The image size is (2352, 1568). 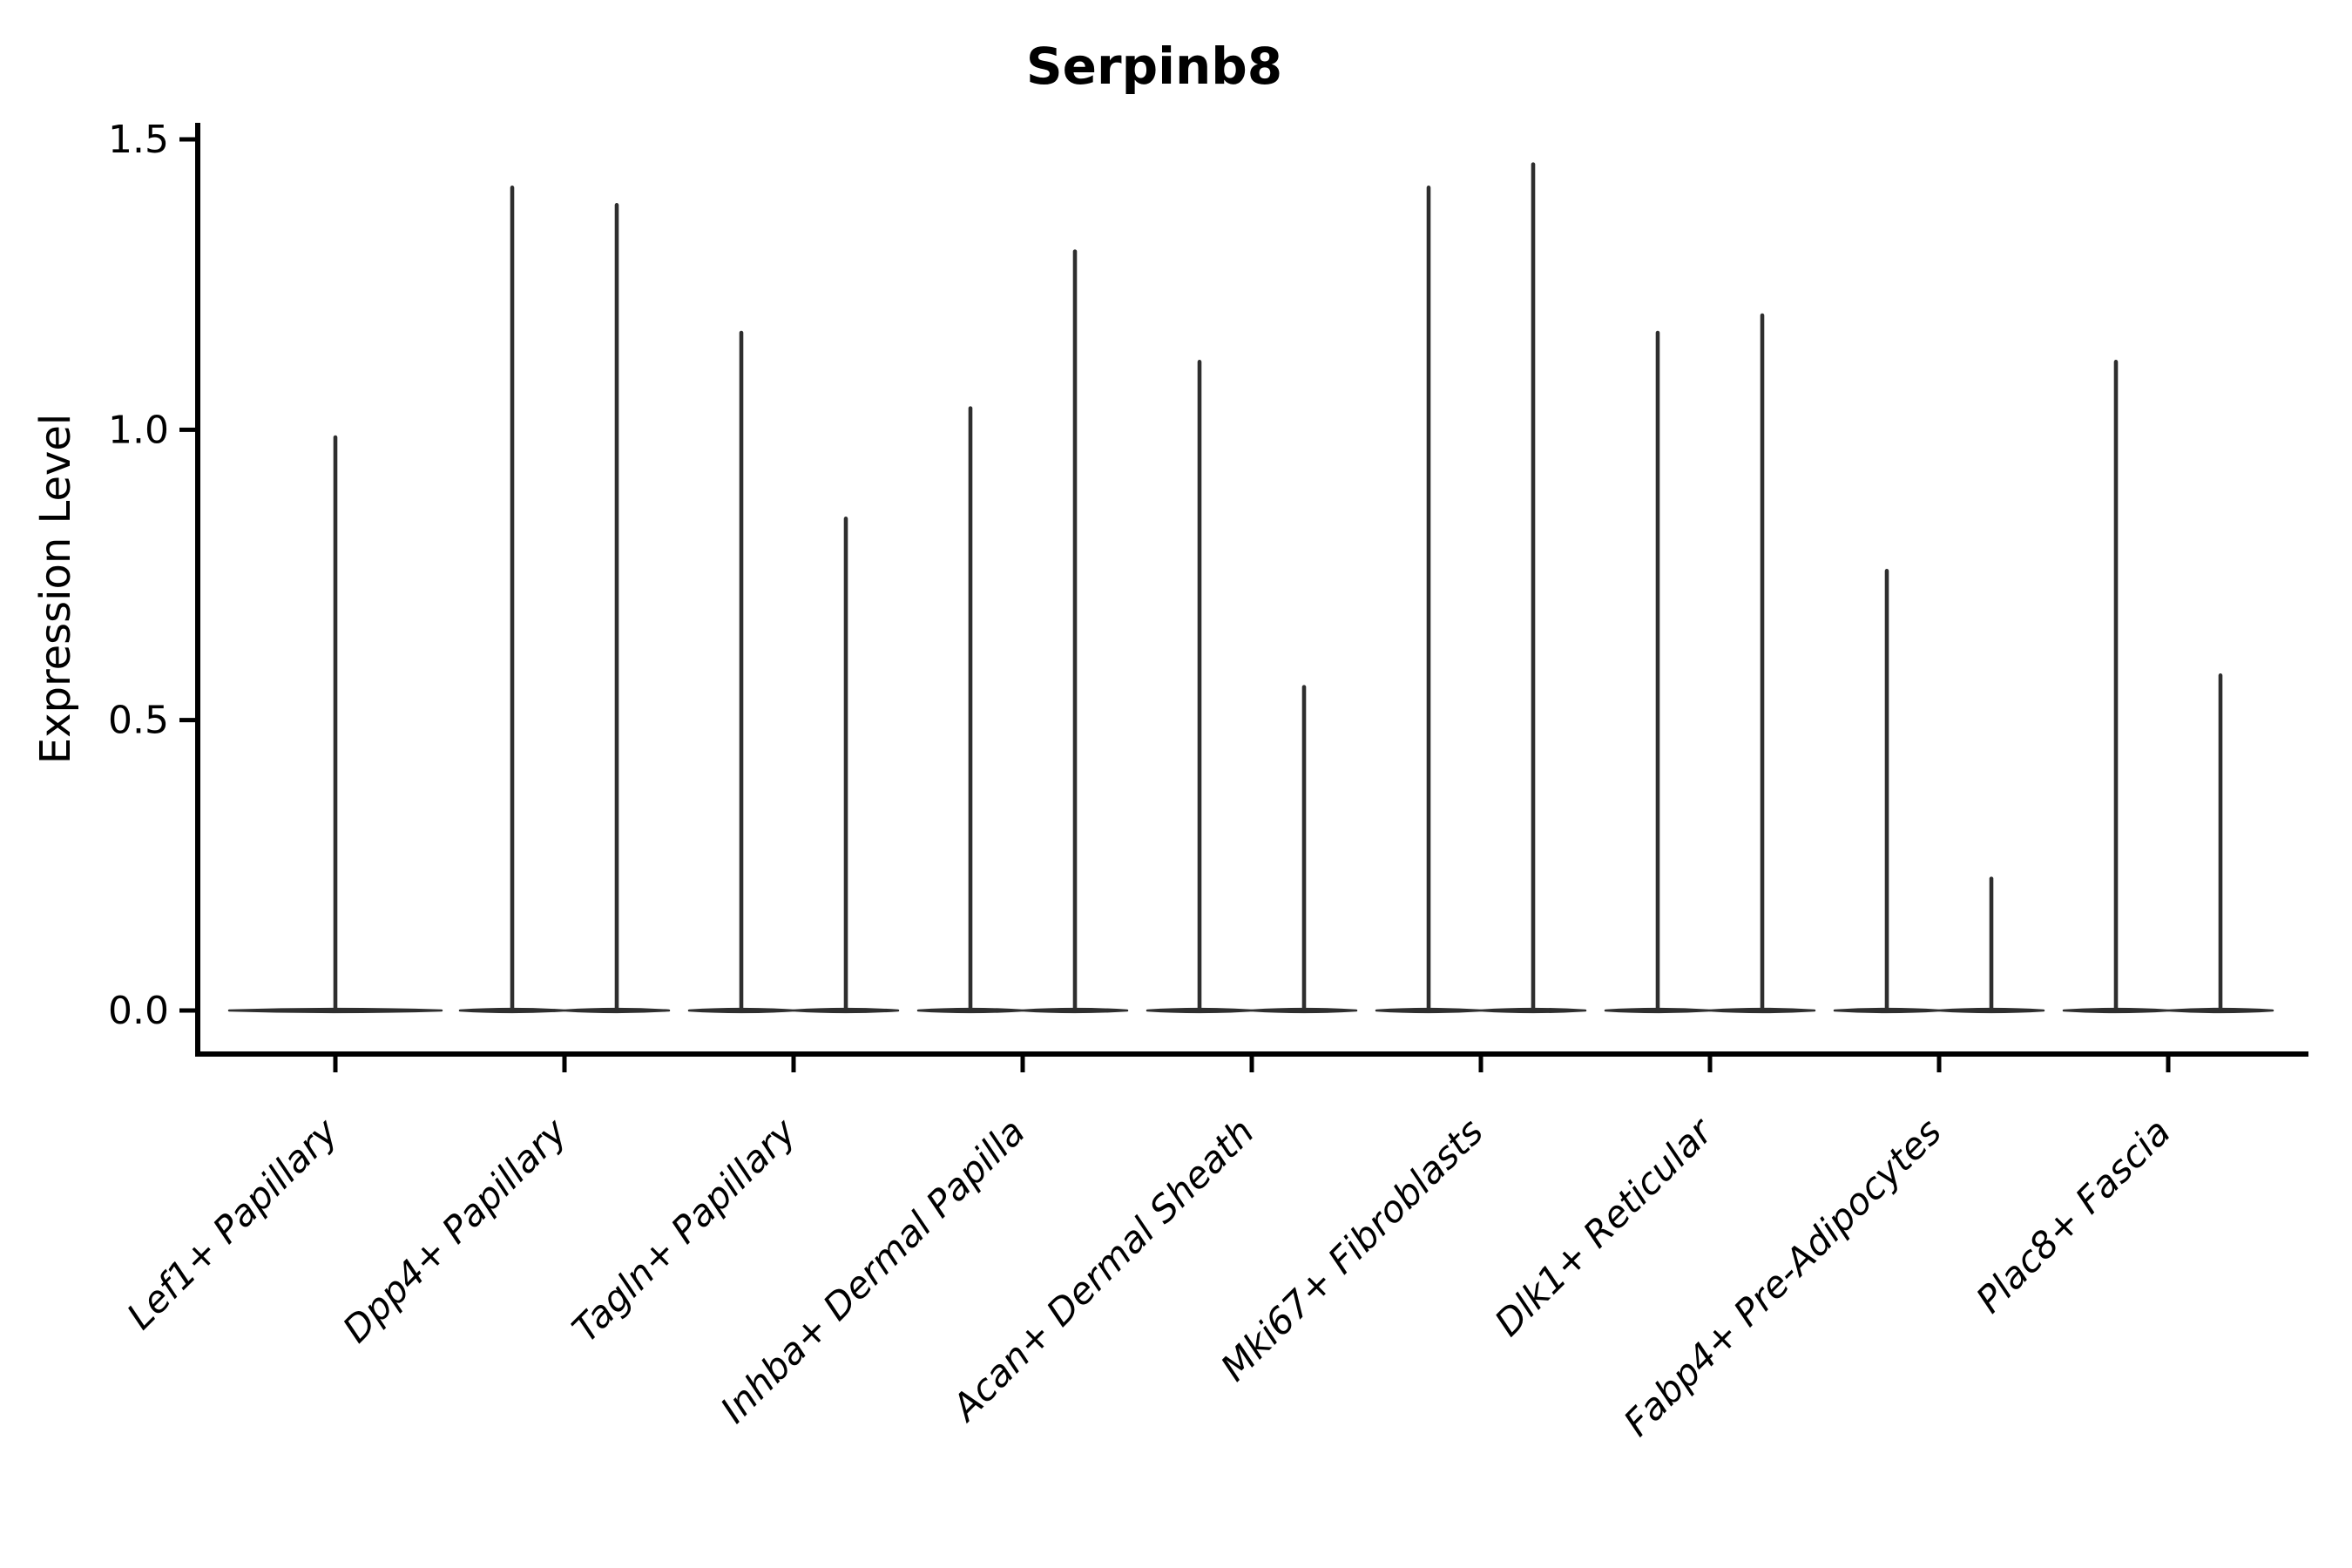 I want to click on y-axis-ticks: 0.0 0.5 1.0 1.5, so click(x=152, y=575).